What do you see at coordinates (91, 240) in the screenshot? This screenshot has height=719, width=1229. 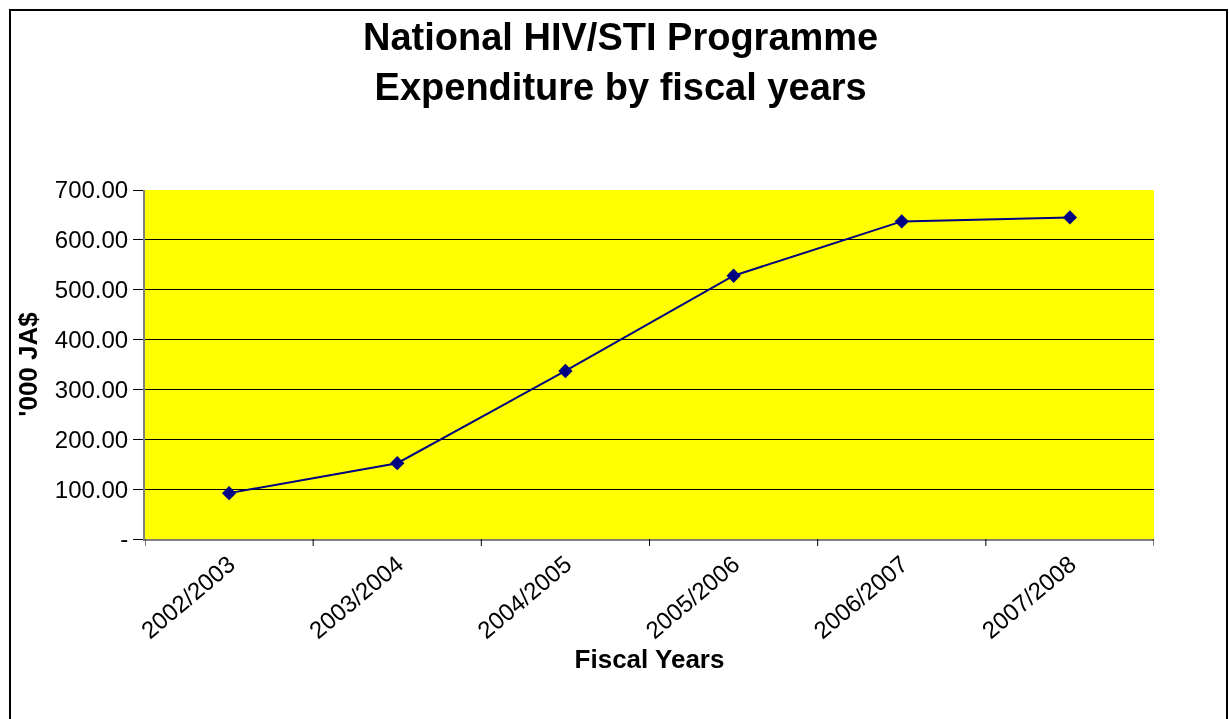 I see `y-tick-label: 600.00` at bounding box center [91, 240].